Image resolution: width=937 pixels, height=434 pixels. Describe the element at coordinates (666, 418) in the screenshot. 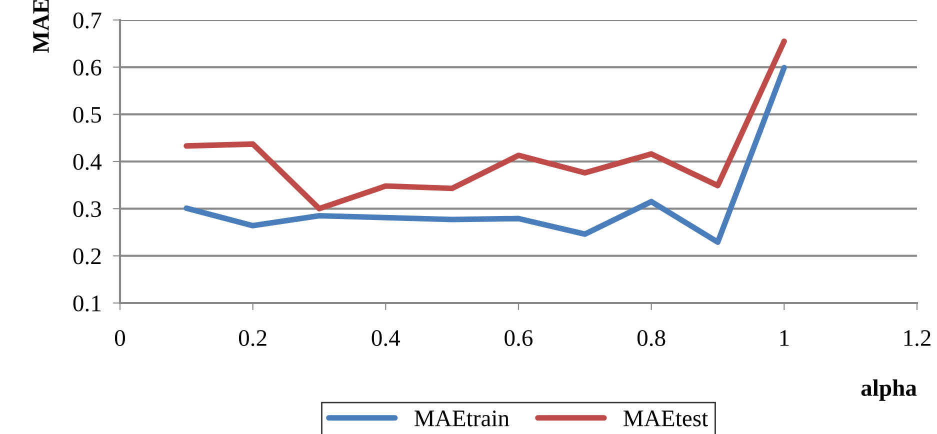

I see `legend-label: MAEtest` at that location.